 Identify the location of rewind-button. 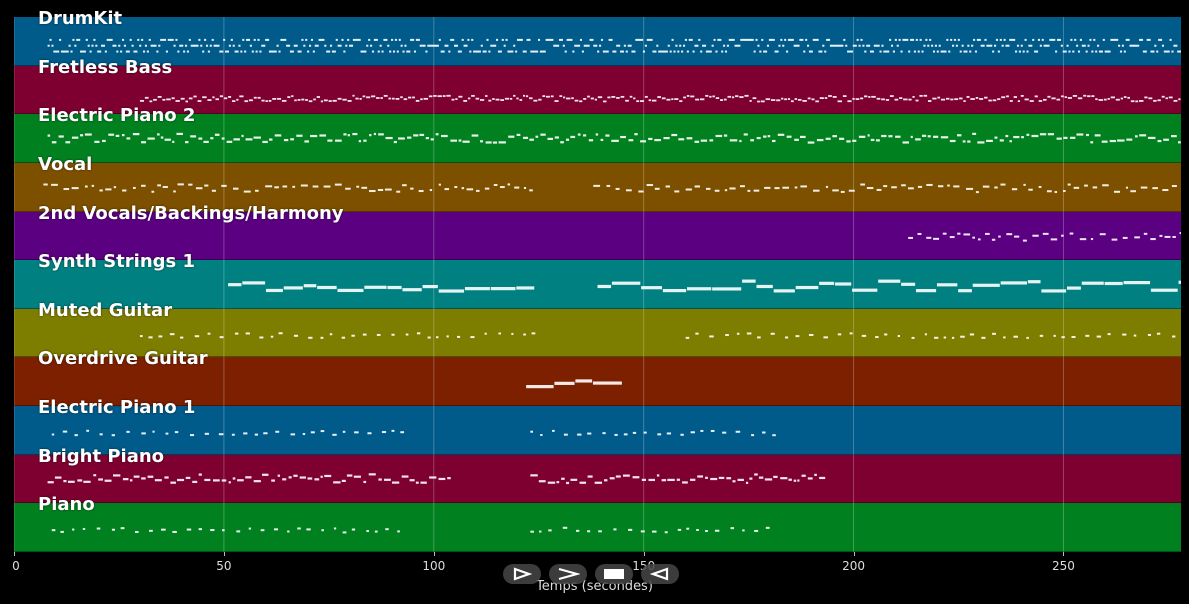
(660, 574).